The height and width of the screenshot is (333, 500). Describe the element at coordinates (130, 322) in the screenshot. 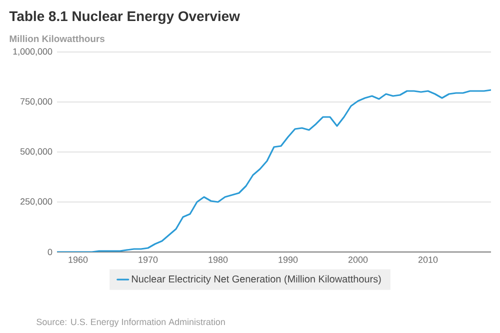

I see `source-note: Source: U.S. Energy Information Administration` at that location.